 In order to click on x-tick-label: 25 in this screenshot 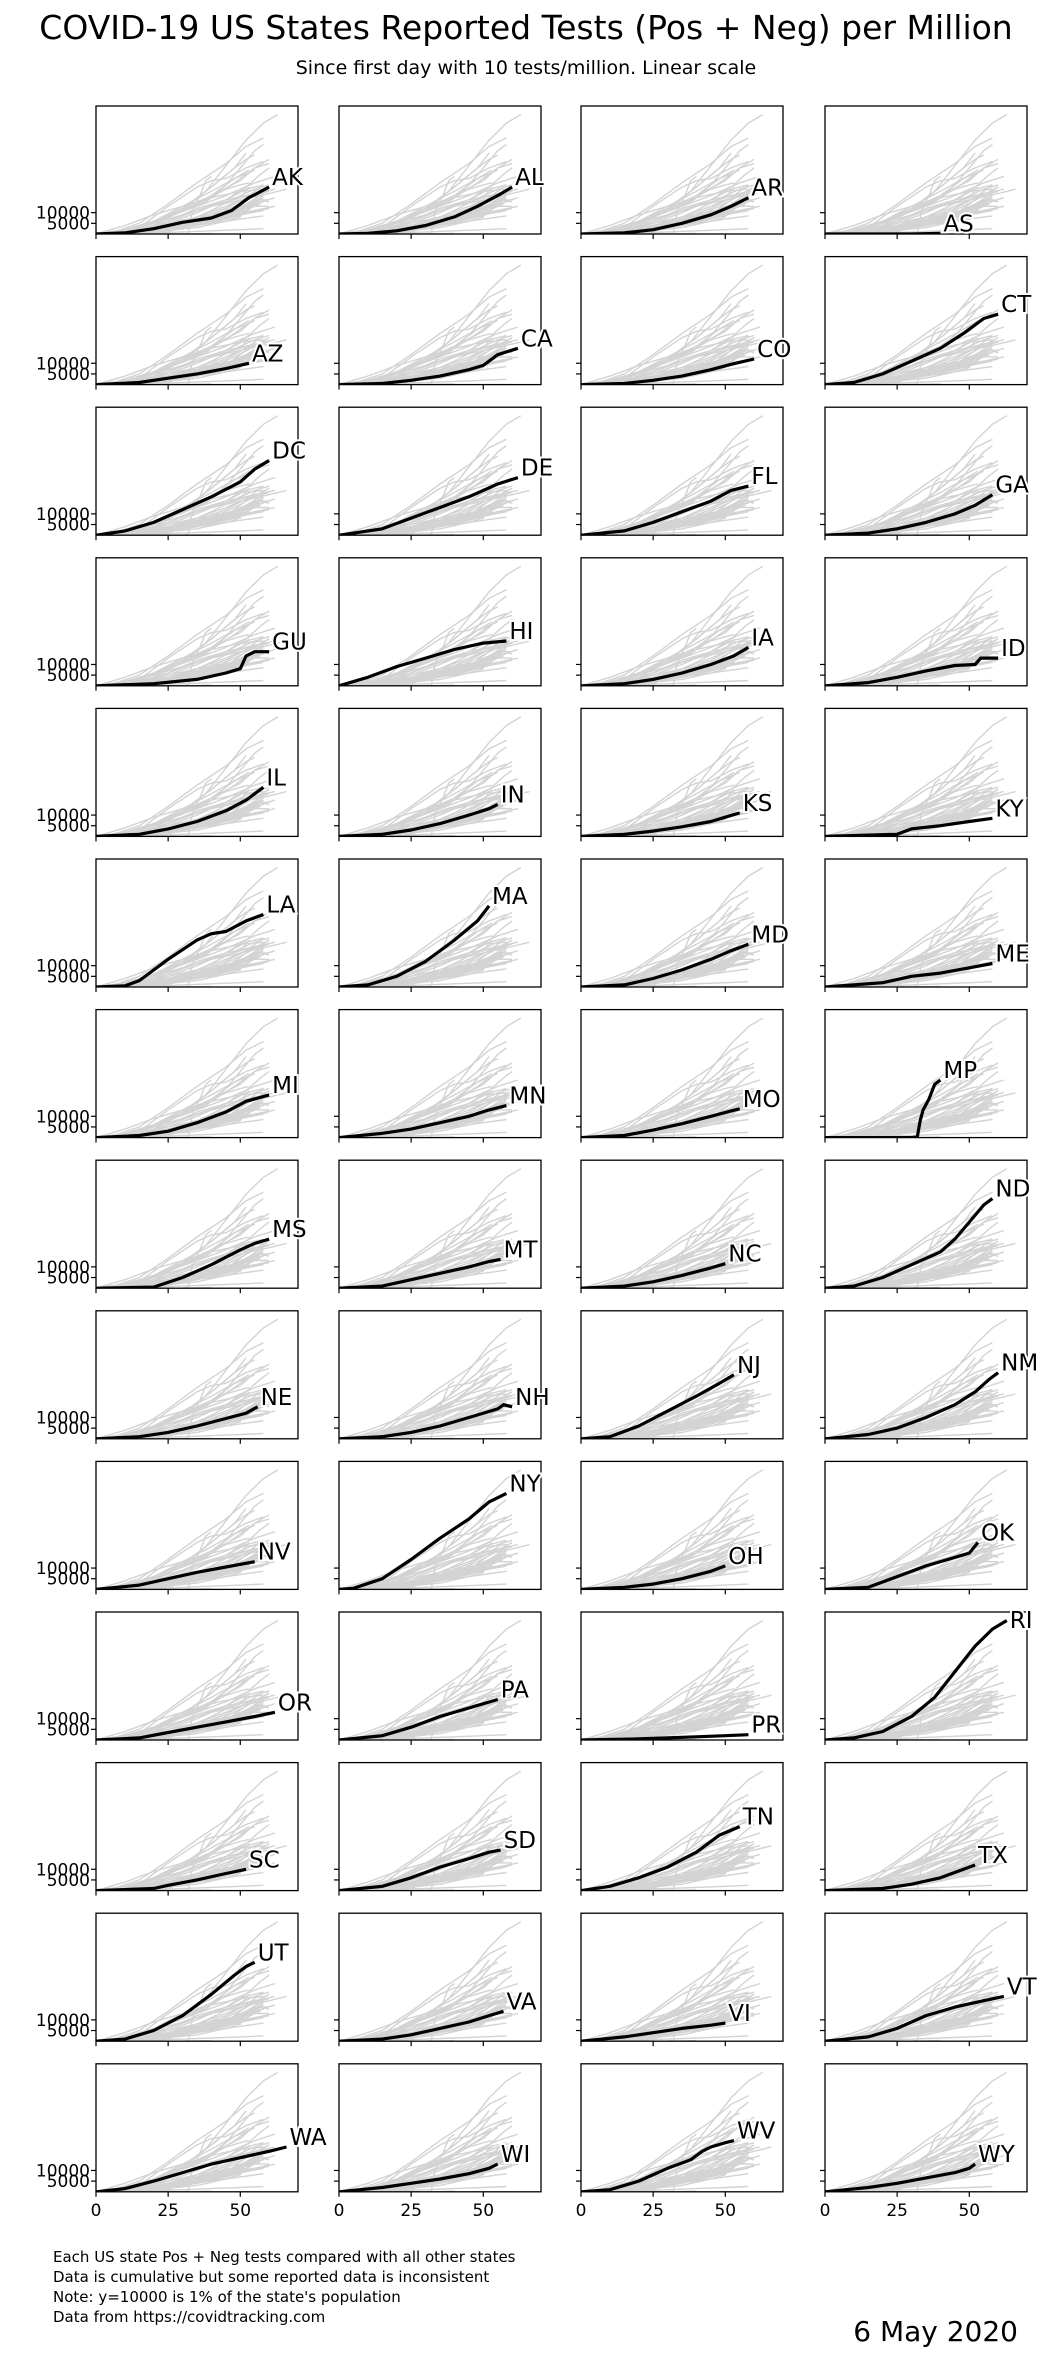, I will do `click(653, 2211)`.